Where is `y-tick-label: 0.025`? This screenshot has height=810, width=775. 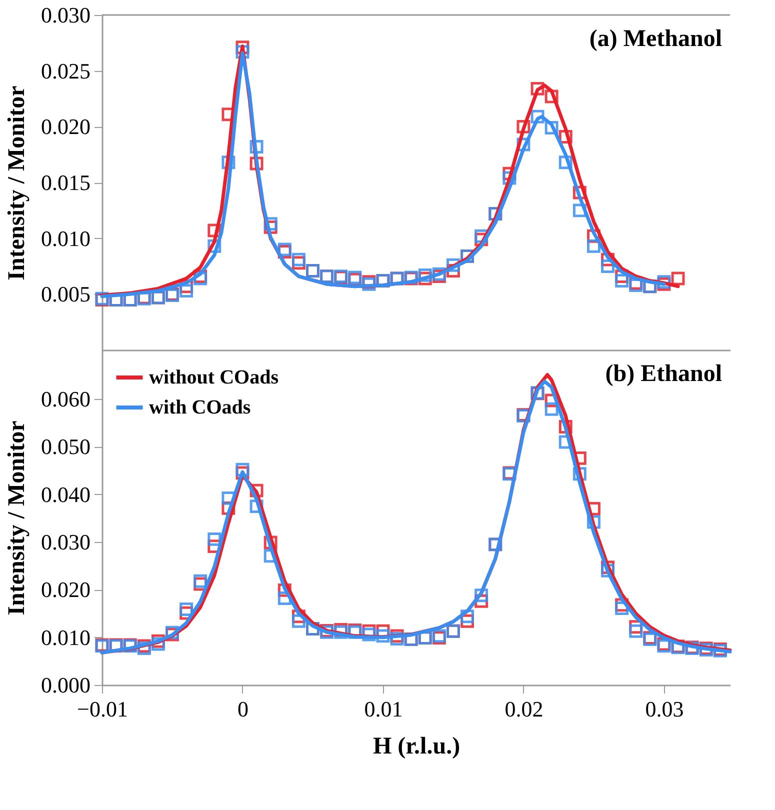 y-tick-label: 0.025 is located at coordinates (65, 71).